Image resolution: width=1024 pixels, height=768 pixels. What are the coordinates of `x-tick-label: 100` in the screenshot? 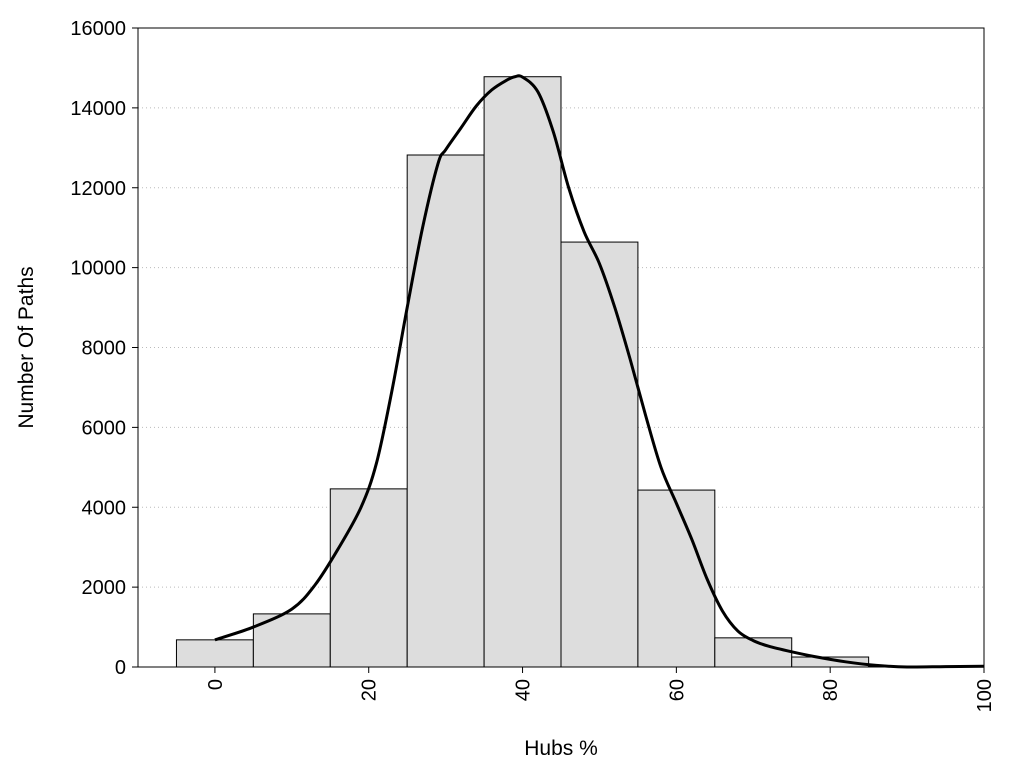 It's located at (985, 695).